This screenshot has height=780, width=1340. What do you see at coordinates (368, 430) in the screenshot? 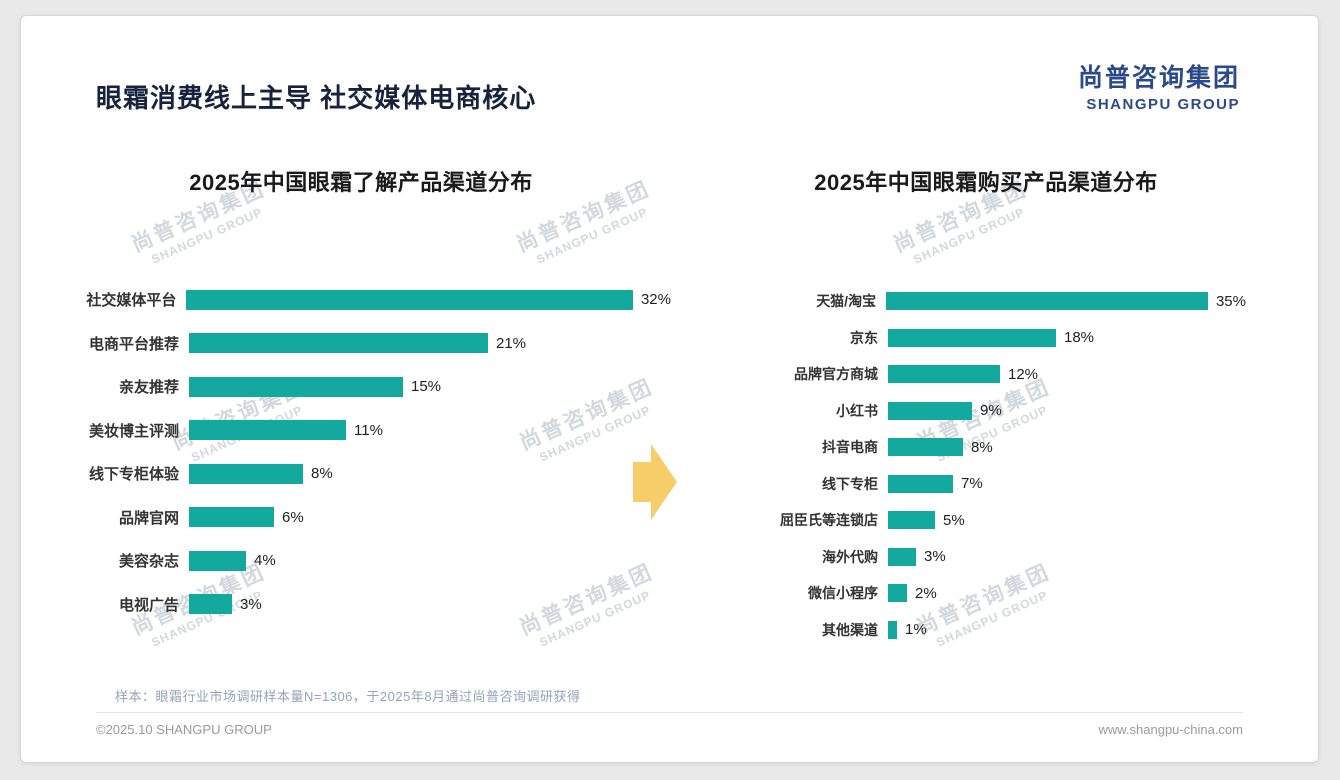
I see `bar-value-label: 11%` at bounding box center [368, 430].